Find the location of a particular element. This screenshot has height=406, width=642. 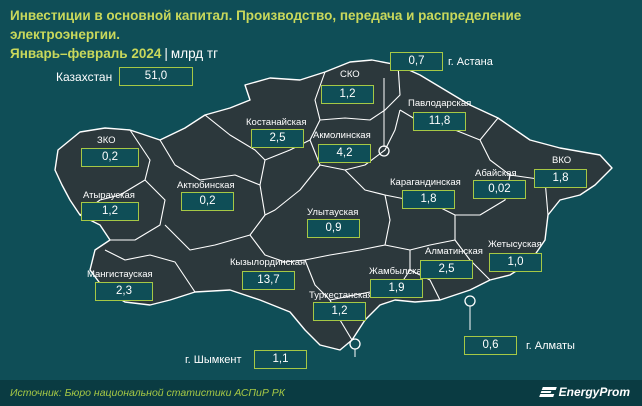

region-value-zko: 0,2 is located at coordinates (110, 157).